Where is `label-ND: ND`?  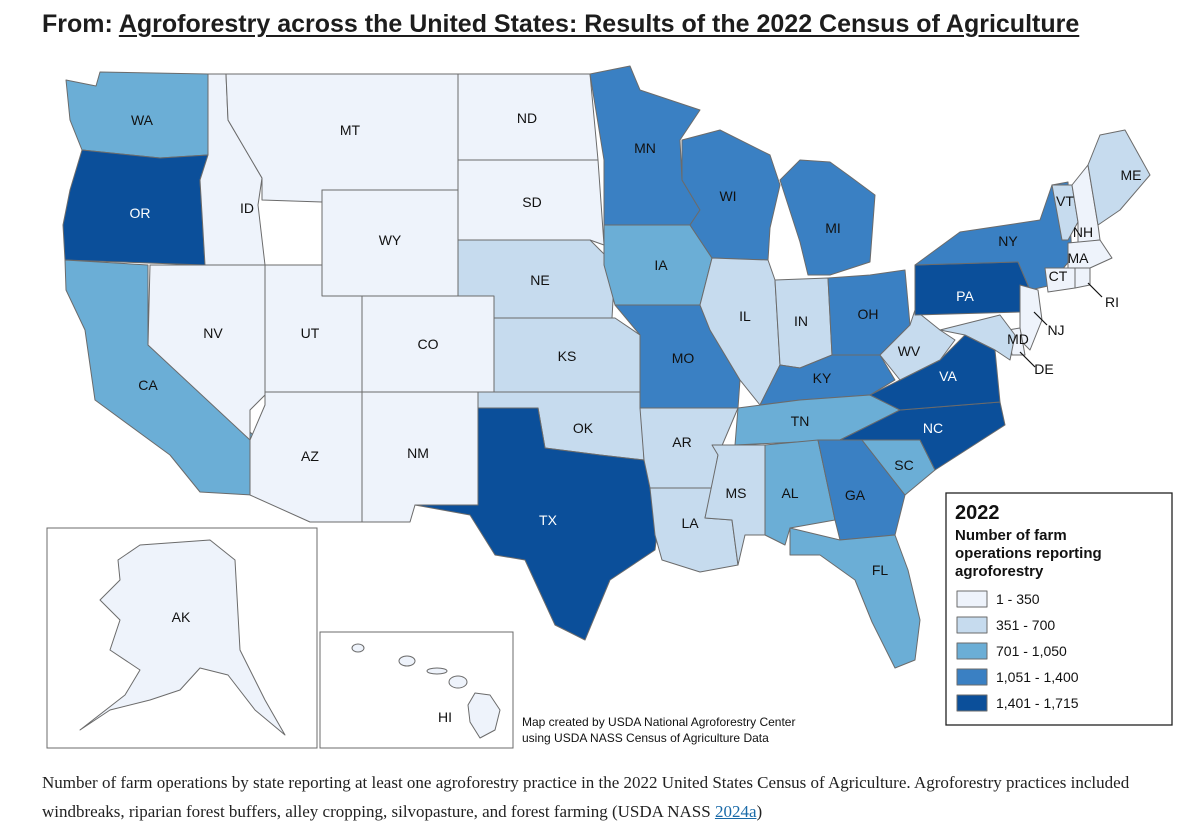 label-ND: ND is located at coordinates (527, 118).